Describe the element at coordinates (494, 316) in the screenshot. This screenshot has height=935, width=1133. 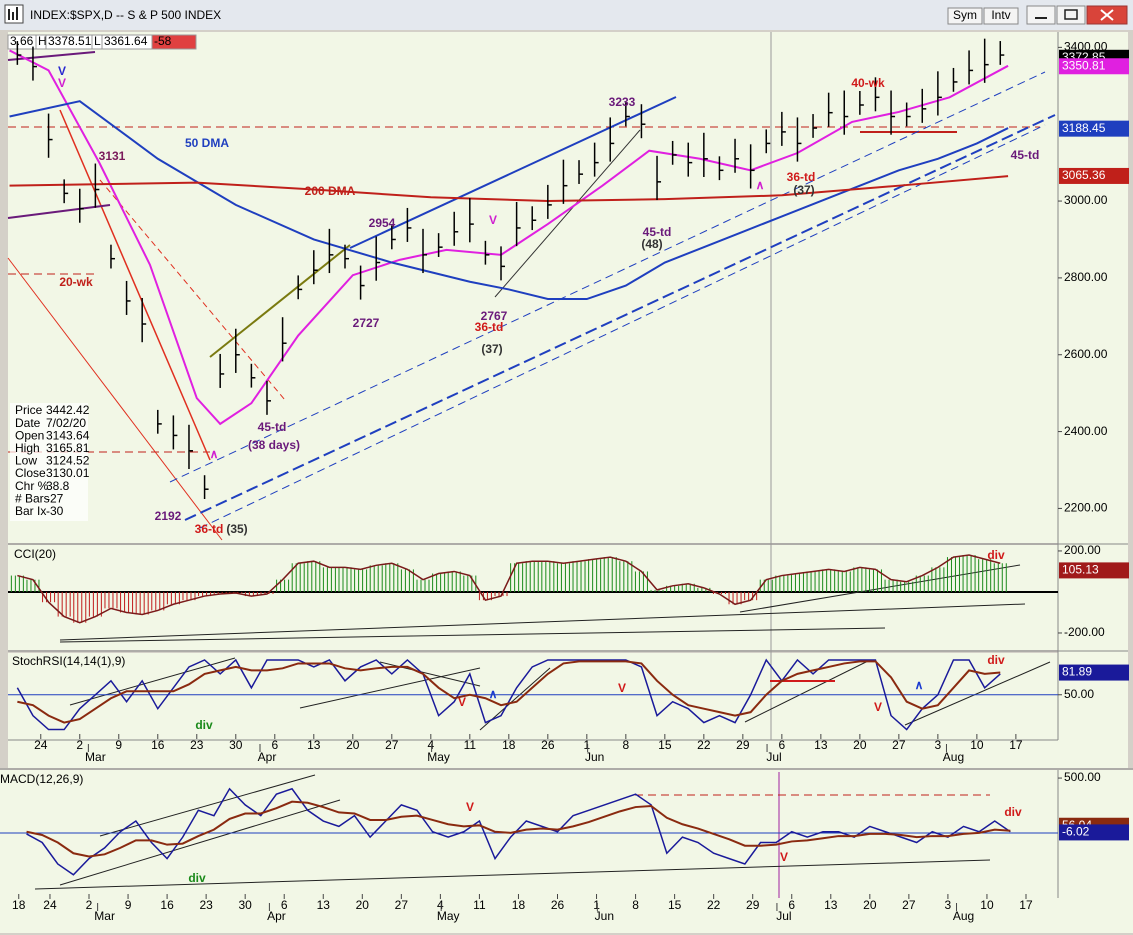
I see `annotation: 2767` at that location.